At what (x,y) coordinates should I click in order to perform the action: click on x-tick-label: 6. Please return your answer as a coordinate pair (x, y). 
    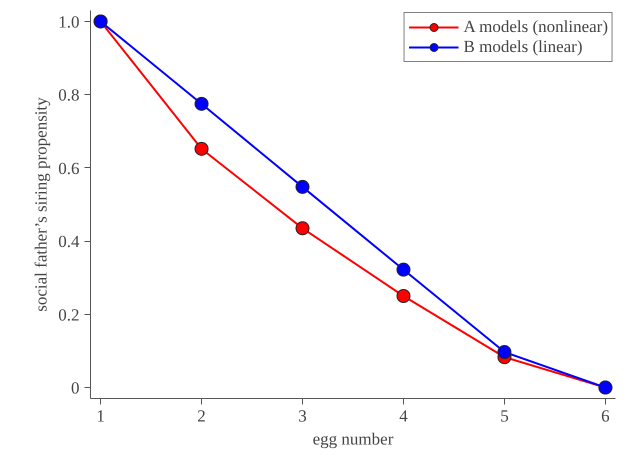
    Looking at the image, I should click on (605, 416).